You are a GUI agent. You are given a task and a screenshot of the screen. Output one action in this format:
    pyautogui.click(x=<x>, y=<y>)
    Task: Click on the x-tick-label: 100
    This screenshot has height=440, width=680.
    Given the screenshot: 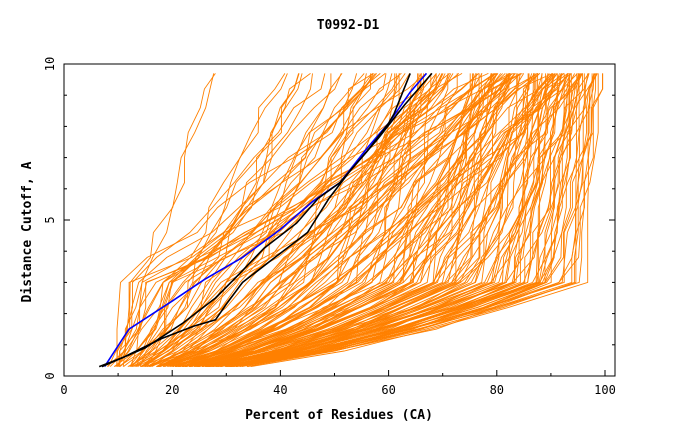 What is the action you would take?
    pyautogui.click(x=605, y=390)
    